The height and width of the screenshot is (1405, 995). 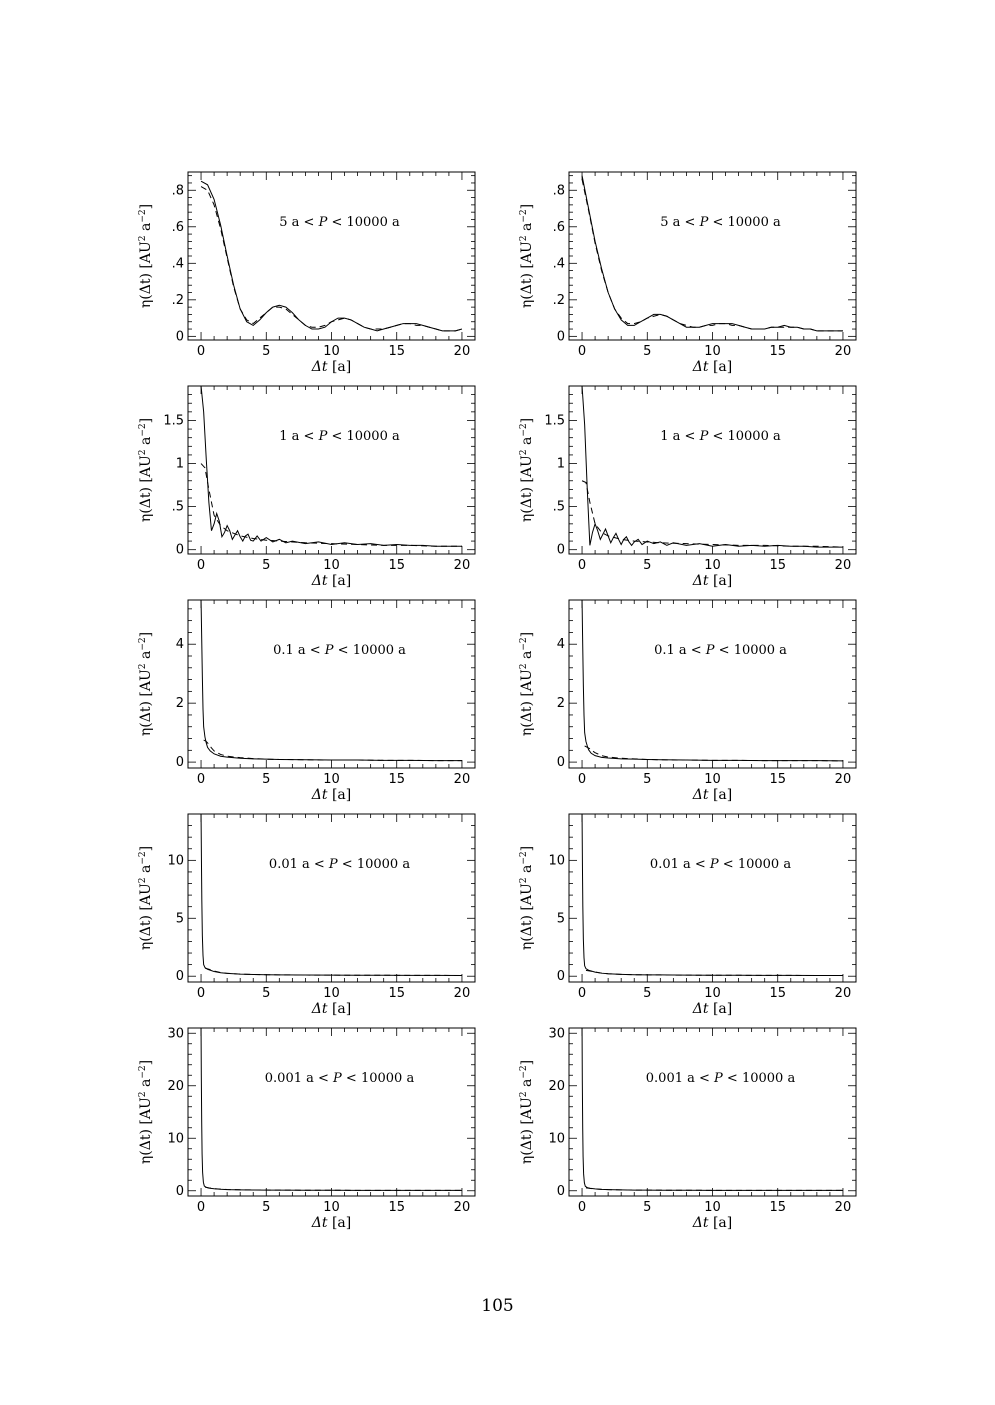 What do you see at coordinates (497, 1306) in the screenshot?
I see `page-number: 105` at bounding box center [497, 1306].